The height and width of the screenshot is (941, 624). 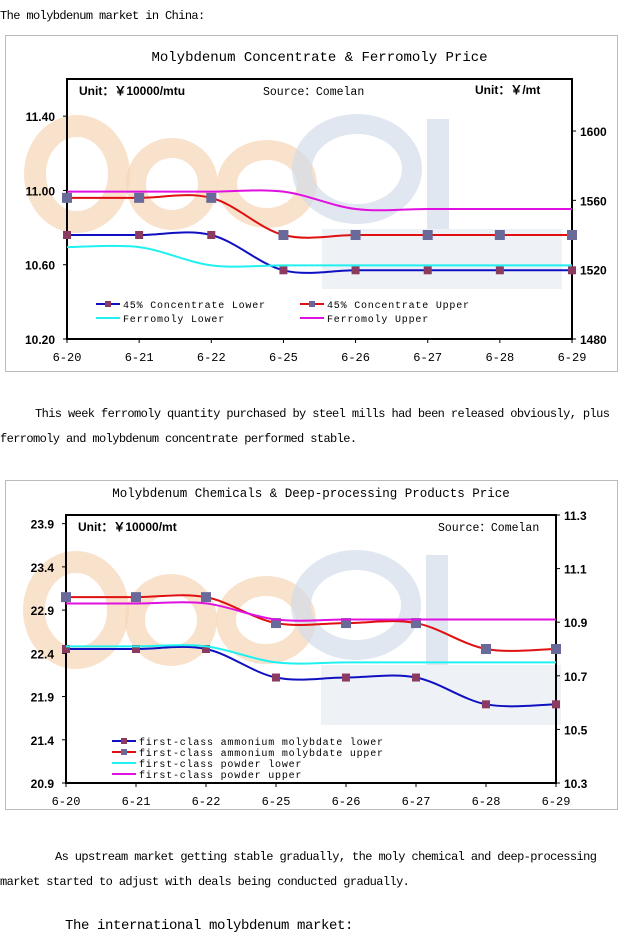 I want to click on legend-label: Ferromoly Lower, so click(x=174, y=320).